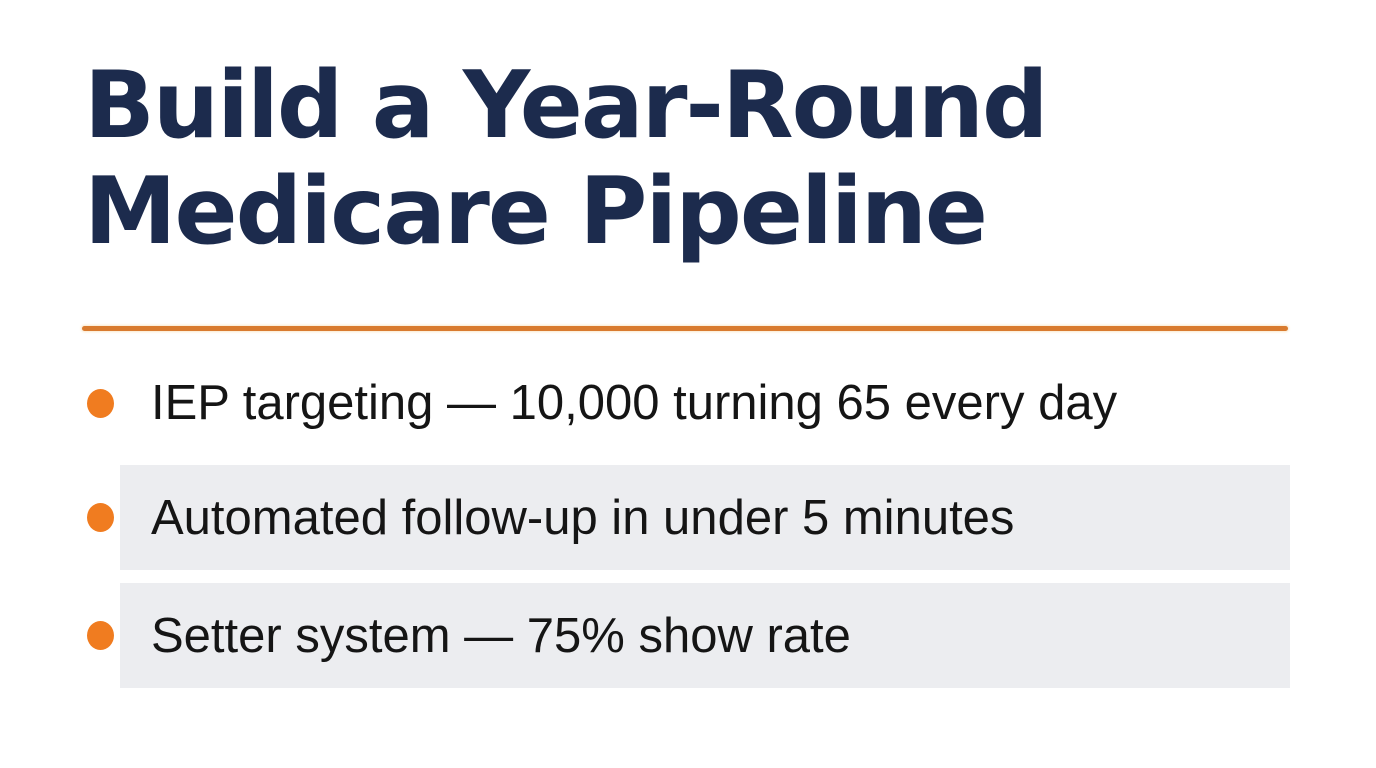 Image resolution: width=1376 pixels, height=768 pixels. Describe the element at coordinates (566, 105) in the screenshot. I see `title-line-1: Build a Year-Round` at that location.